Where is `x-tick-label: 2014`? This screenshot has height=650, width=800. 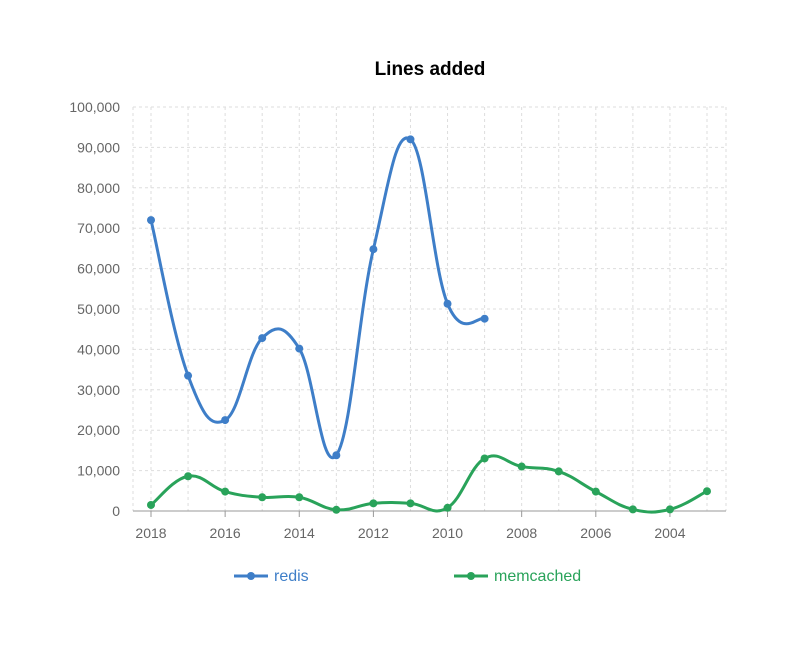 x-tick-label: 2014 is located at coordinates (299, 533).